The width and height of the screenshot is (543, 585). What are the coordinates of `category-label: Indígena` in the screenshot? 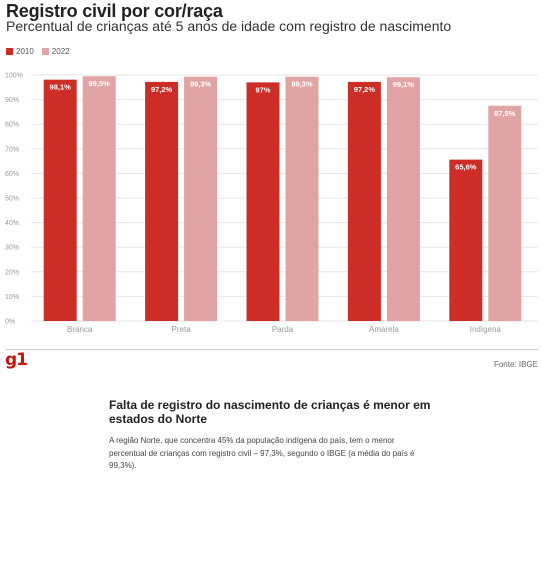 It's located at (486, 329).